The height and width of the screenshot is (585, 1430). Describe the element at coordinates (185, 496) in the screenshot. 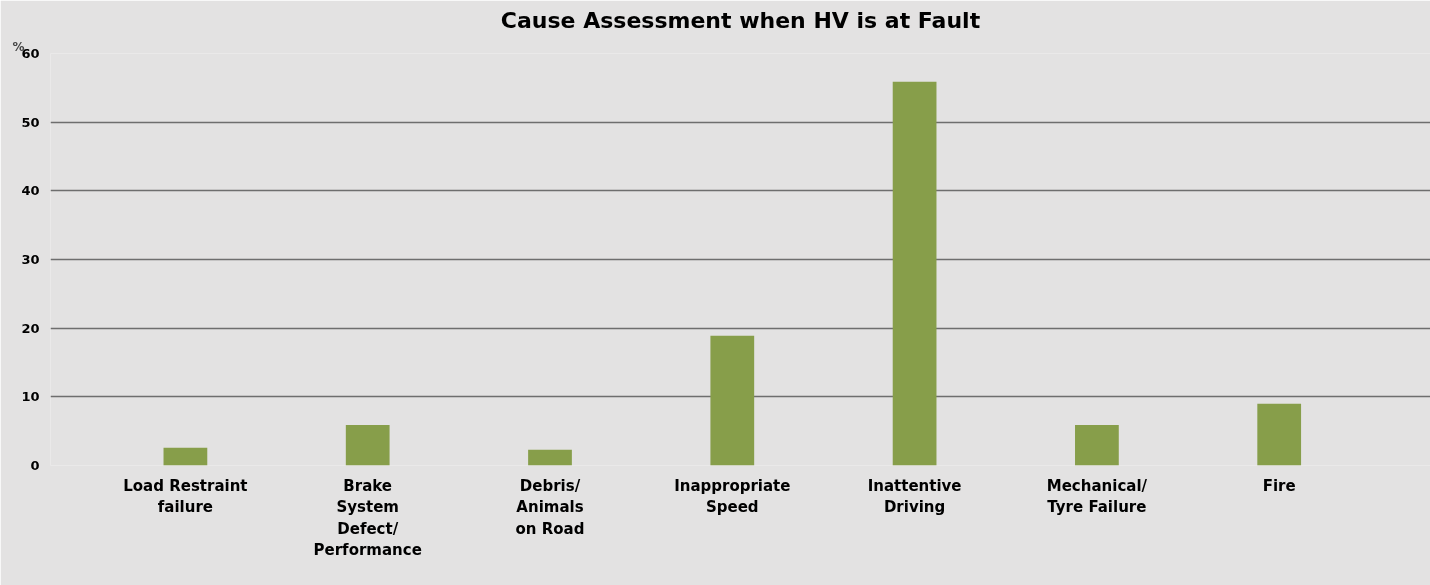

I see `x-tick-label: Load Restraint failure` at that location.